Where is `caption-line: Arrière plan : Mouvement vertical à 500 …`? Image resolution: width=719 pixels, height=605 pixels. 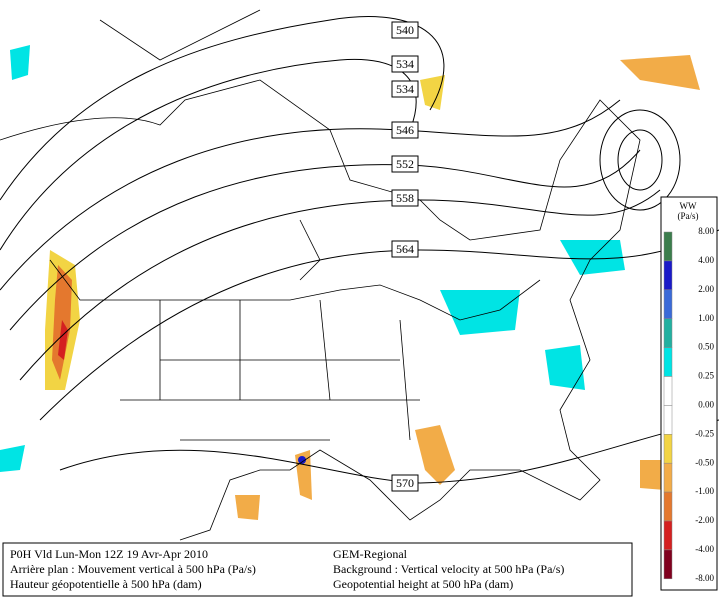 caption-line: Arrière plan : Mouvement vertical à 500 … is located at coordinates (133, 569).